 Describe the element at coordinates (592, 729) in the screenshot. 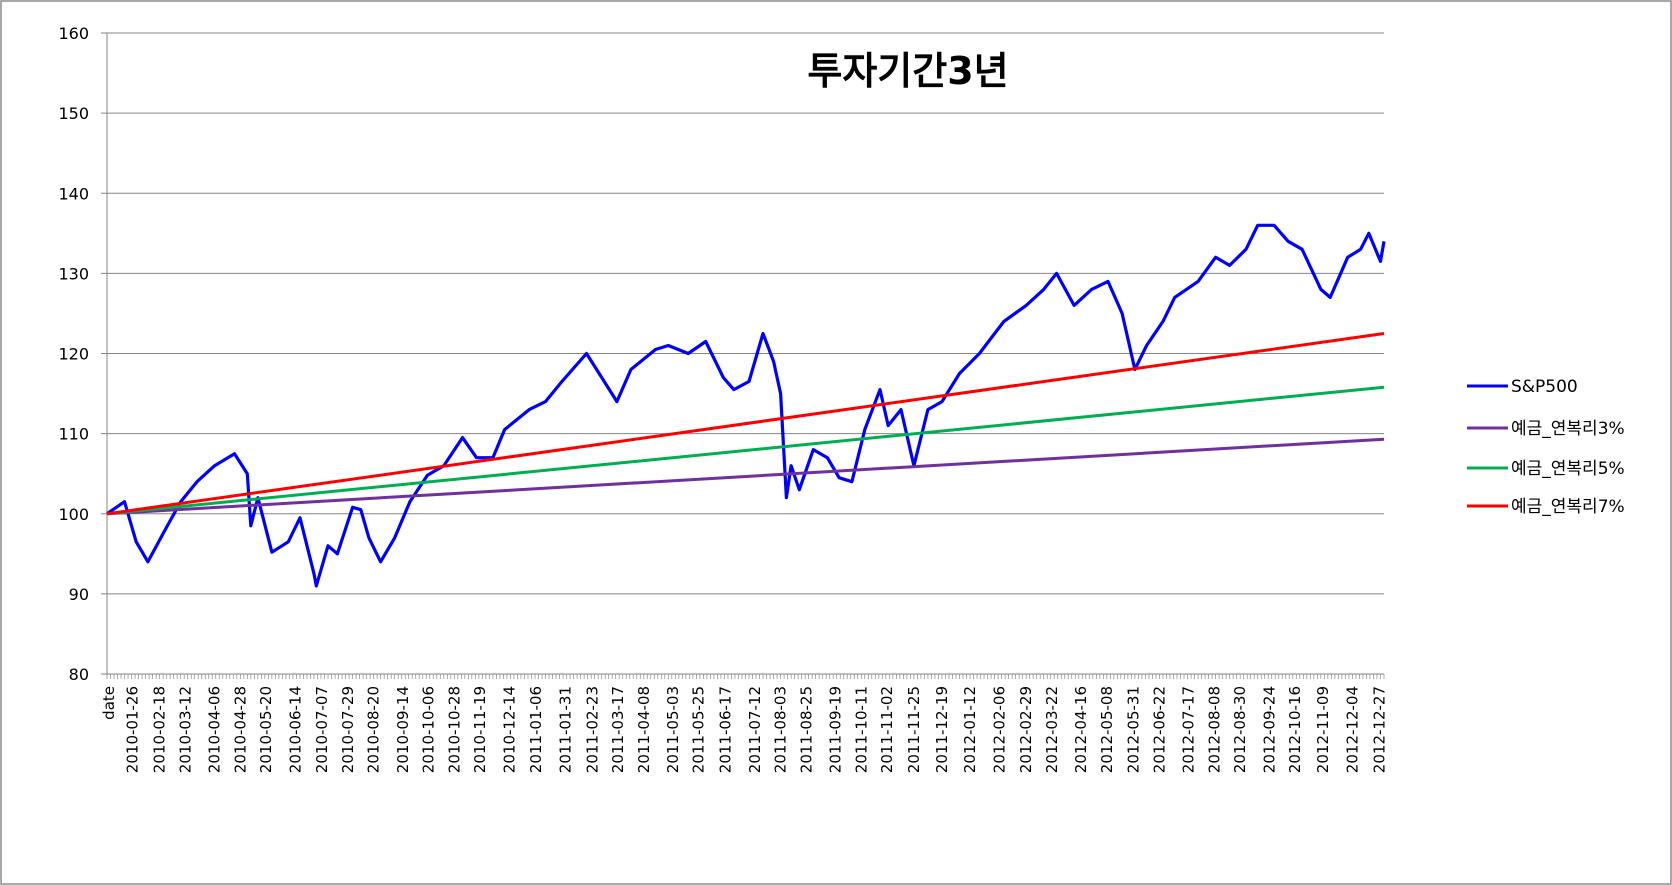

I see `x-tick-label: 2011-02-23` at that location.